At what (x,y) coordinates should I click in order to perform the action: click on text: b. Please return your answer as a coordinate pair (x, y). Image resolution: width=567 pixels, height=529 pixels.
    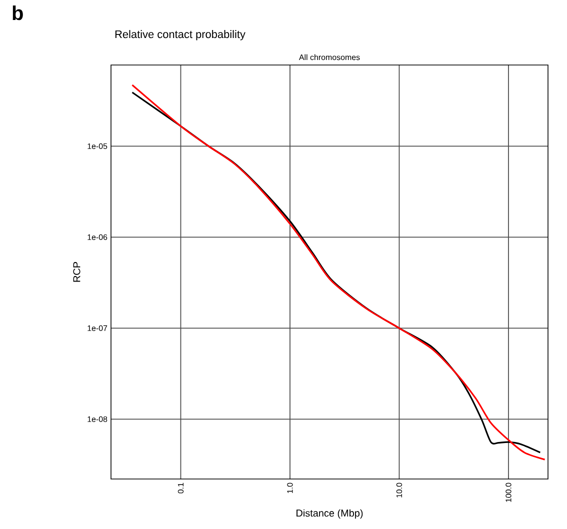
    Looking at the image, I should click on (17, 13).